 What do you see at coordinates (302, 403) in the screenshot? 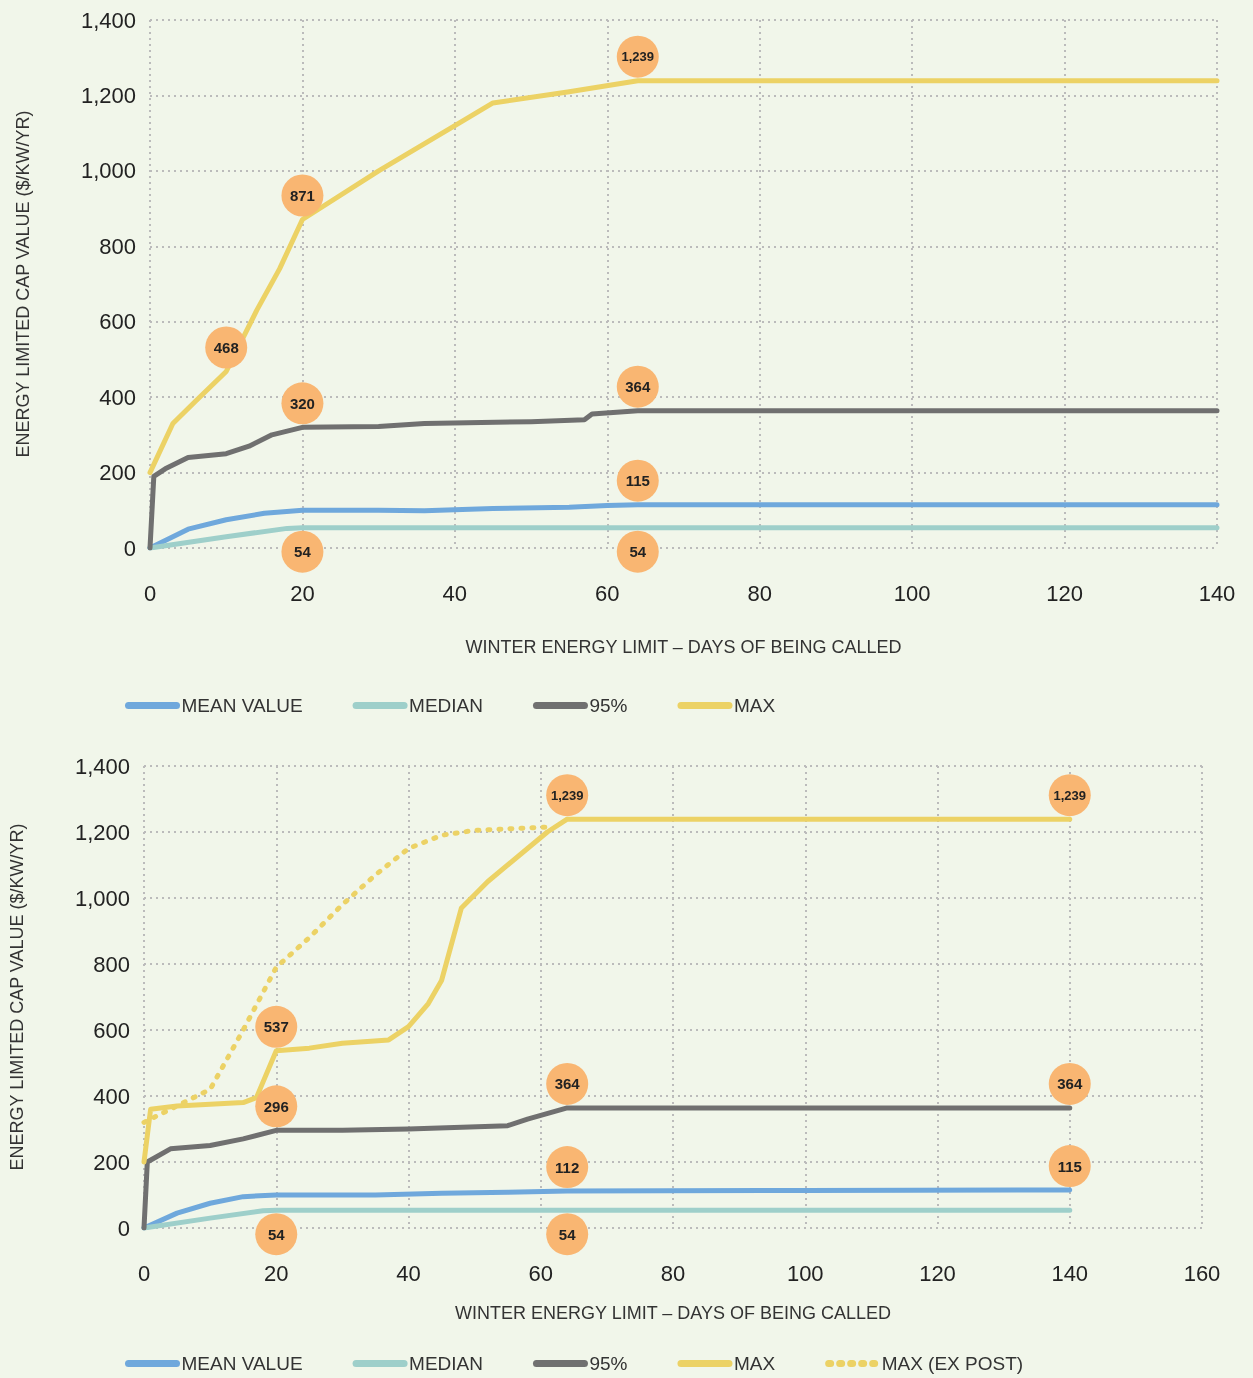
I see `data-label: 320` at bounding box center [302, 403].